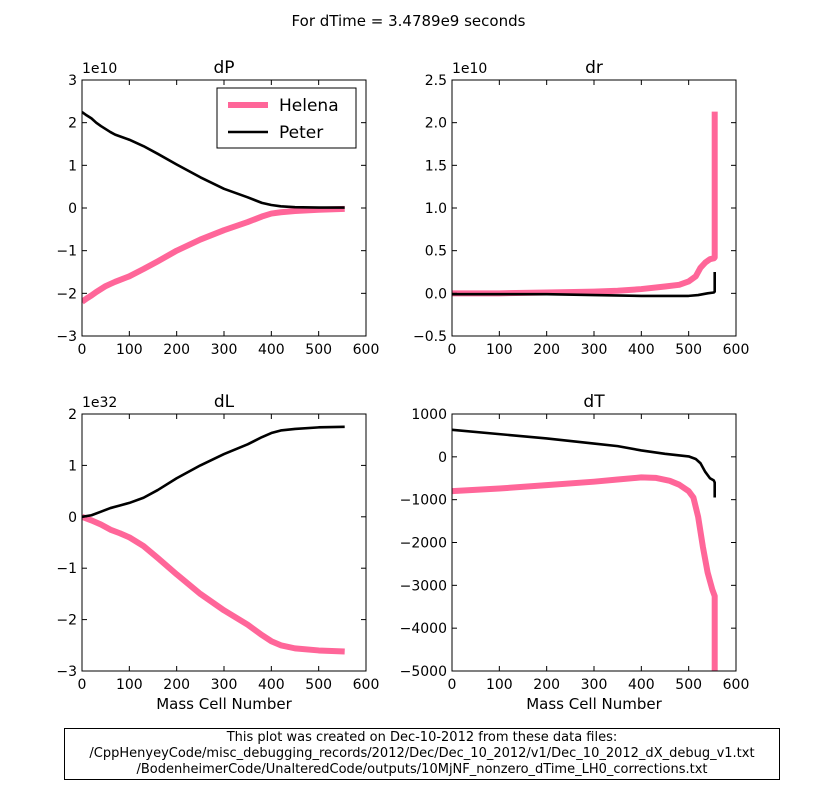  Describe the element at coordinates (423, 586) in the screenshot. I see `y-tick-label-dt: −3000` at that location.